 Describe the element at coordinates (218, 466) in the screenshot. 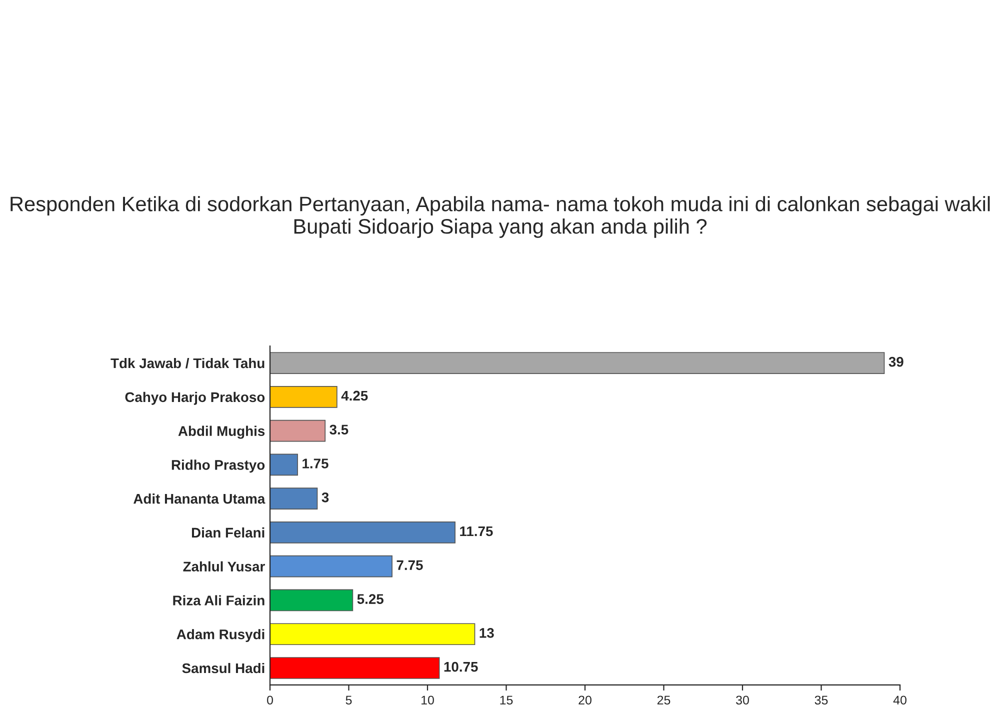

I see `y-tick-label: Ridho Prastyo` at that location.